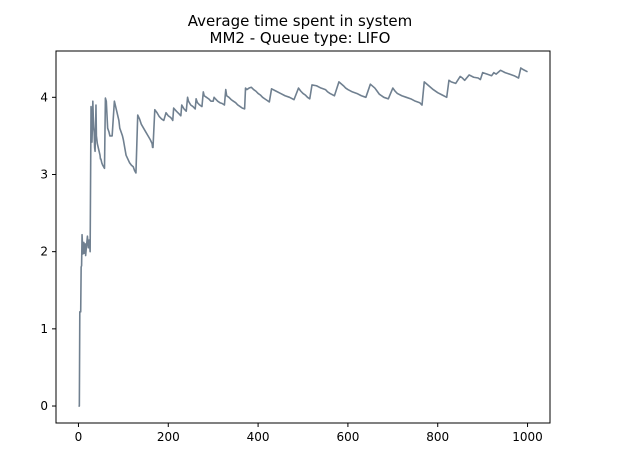 This screenshot has height=457, width=627. I want to click on y-tick-label: 4, so click(44, 97).